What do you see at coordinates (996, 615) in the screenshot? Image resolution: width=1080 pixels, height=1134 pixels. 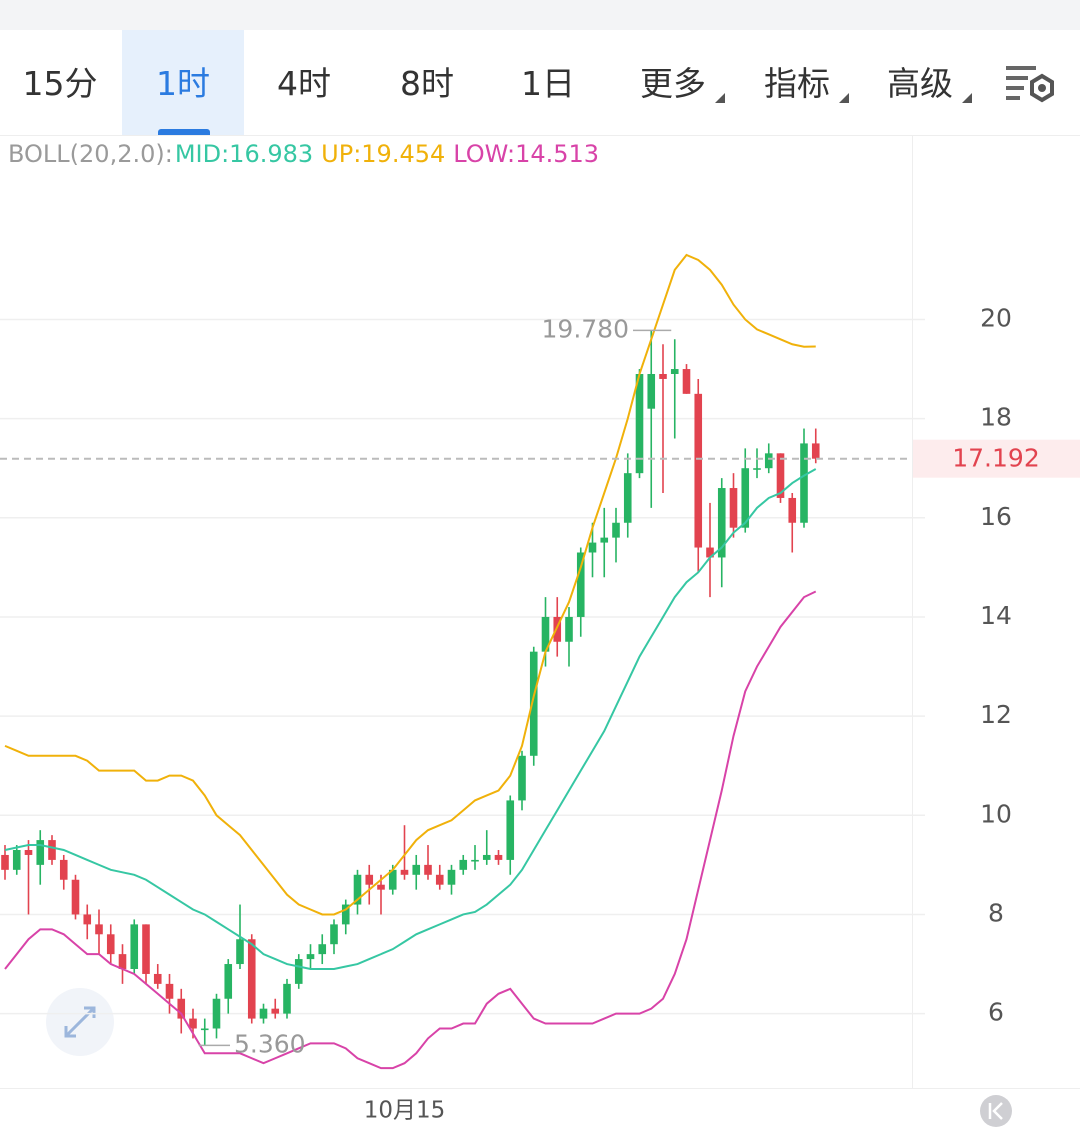 I see `y-tick-label: 14` at bounding box center [996, 615].